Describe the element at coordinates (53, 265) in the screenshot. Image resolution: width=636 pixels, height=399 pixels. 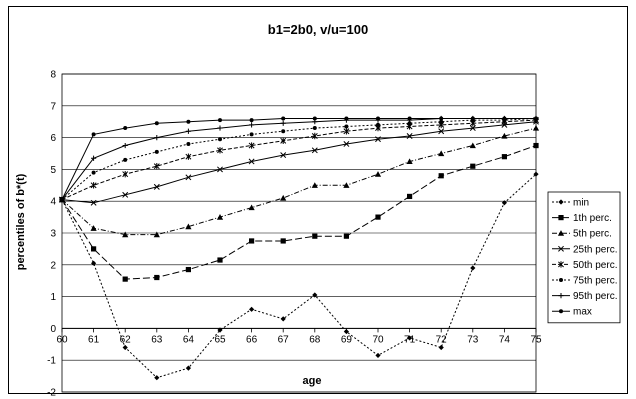
I see `y-tick-label-4: 2` at that location.